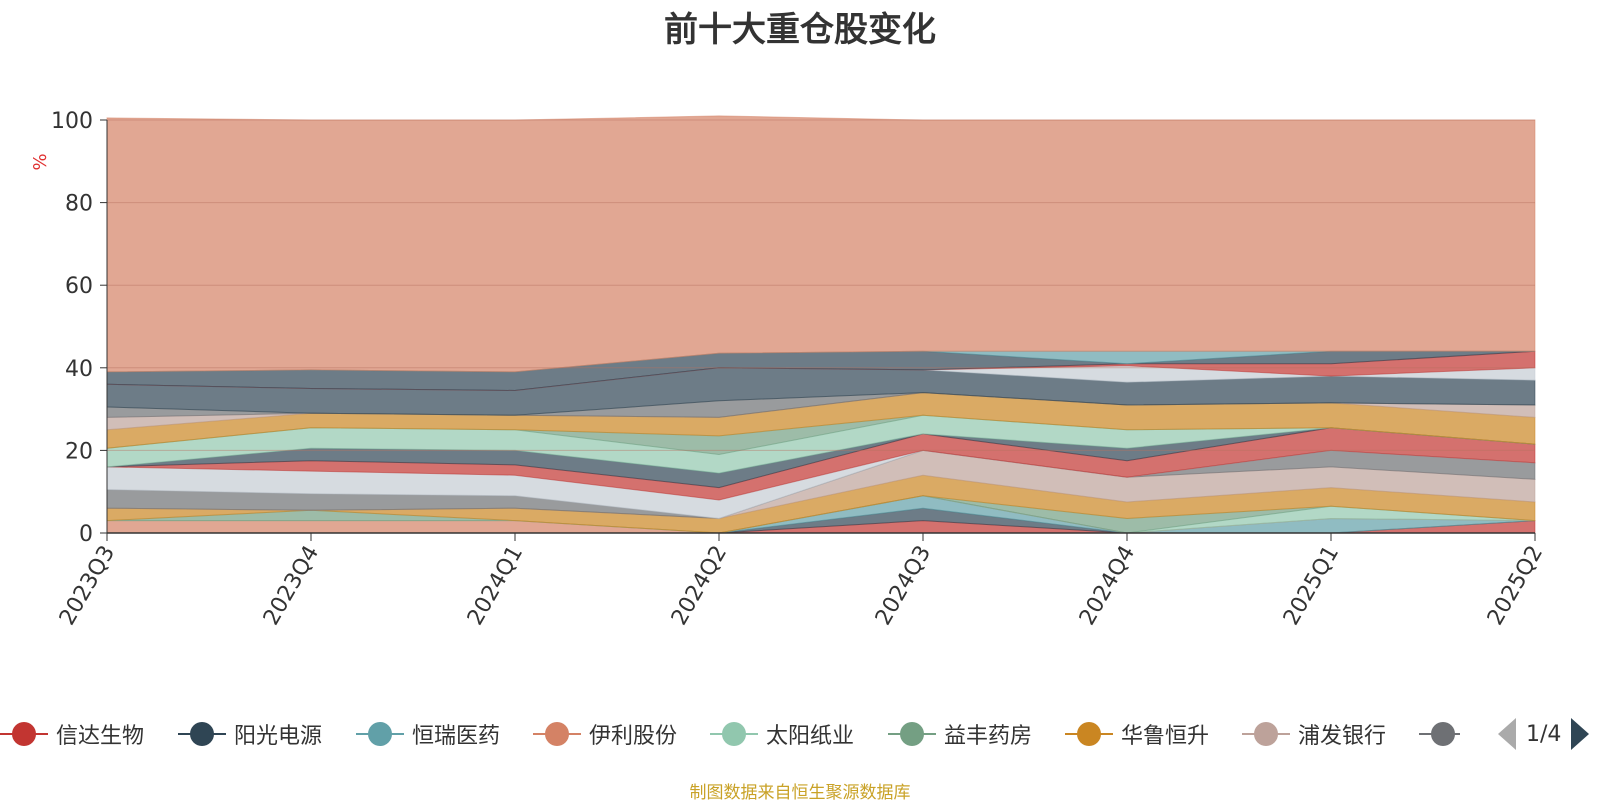  Describe the element at coordinates (87, 586) in the screenshot. I see `x-tick-label: 2023Q3` at that location.